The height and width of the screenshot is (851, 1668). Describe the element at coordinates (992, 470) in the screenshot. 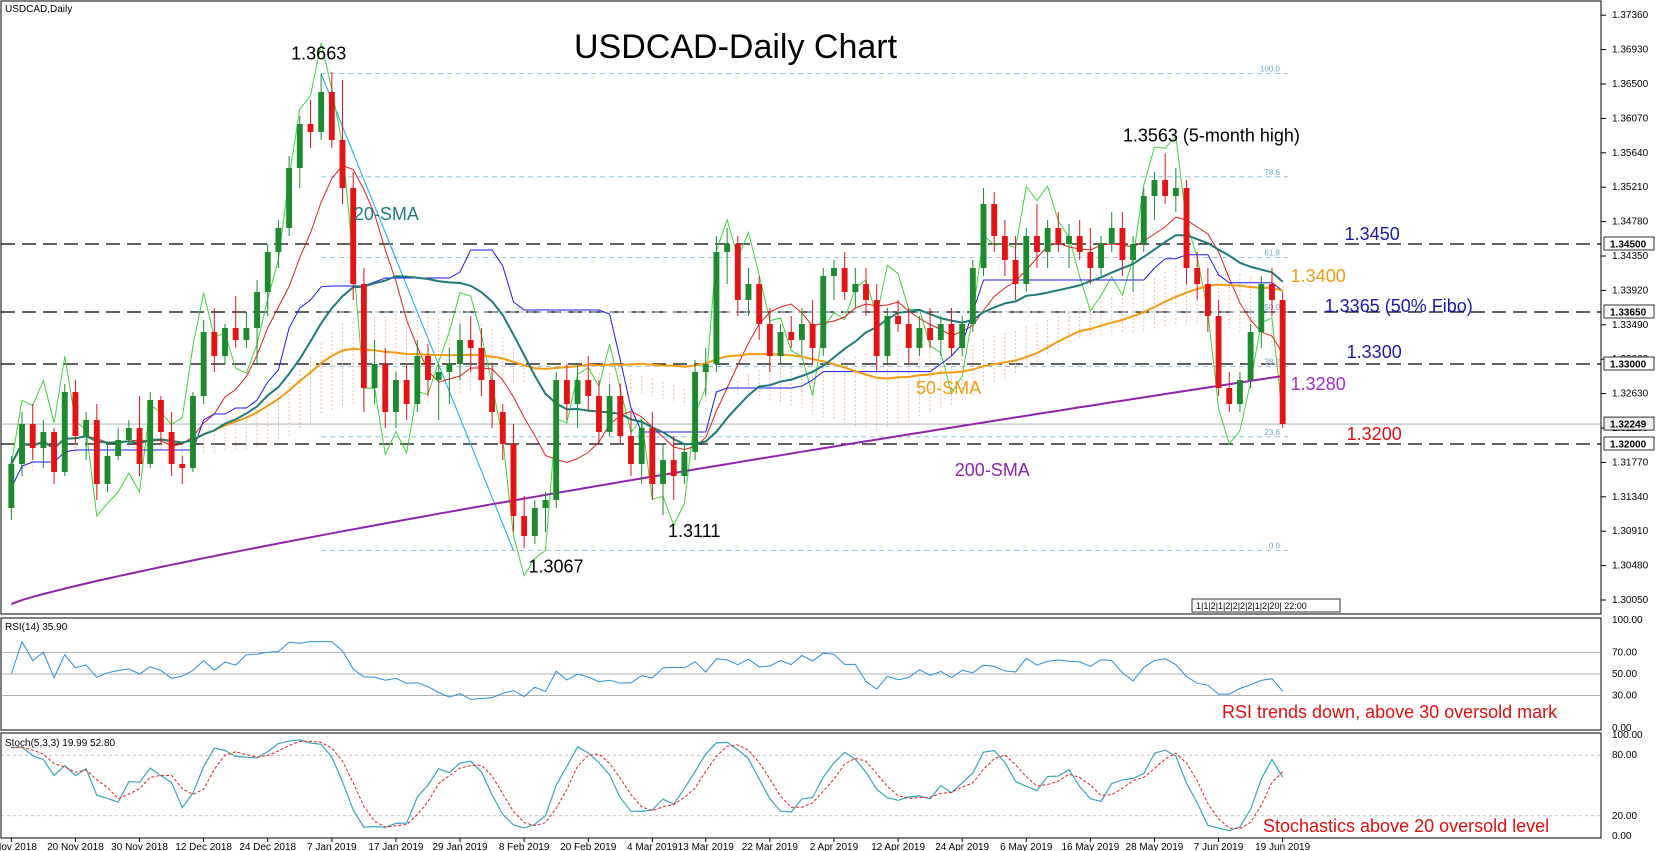

I see `chart-annotation: 200-SMA` at that location.